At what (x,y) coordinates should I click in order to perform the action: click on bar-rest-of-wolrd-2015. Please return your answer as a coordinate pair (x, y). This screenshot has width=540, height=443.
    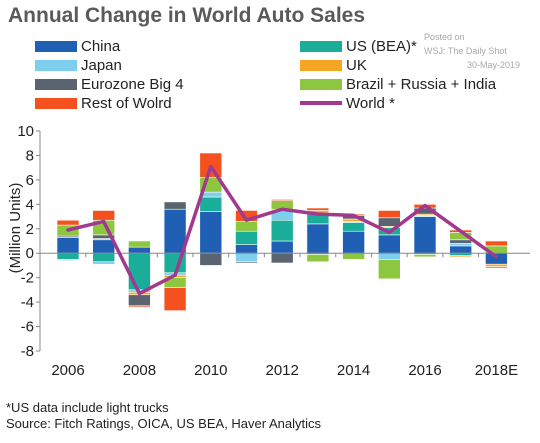
    Looking at the image, I should click on (389, 214).